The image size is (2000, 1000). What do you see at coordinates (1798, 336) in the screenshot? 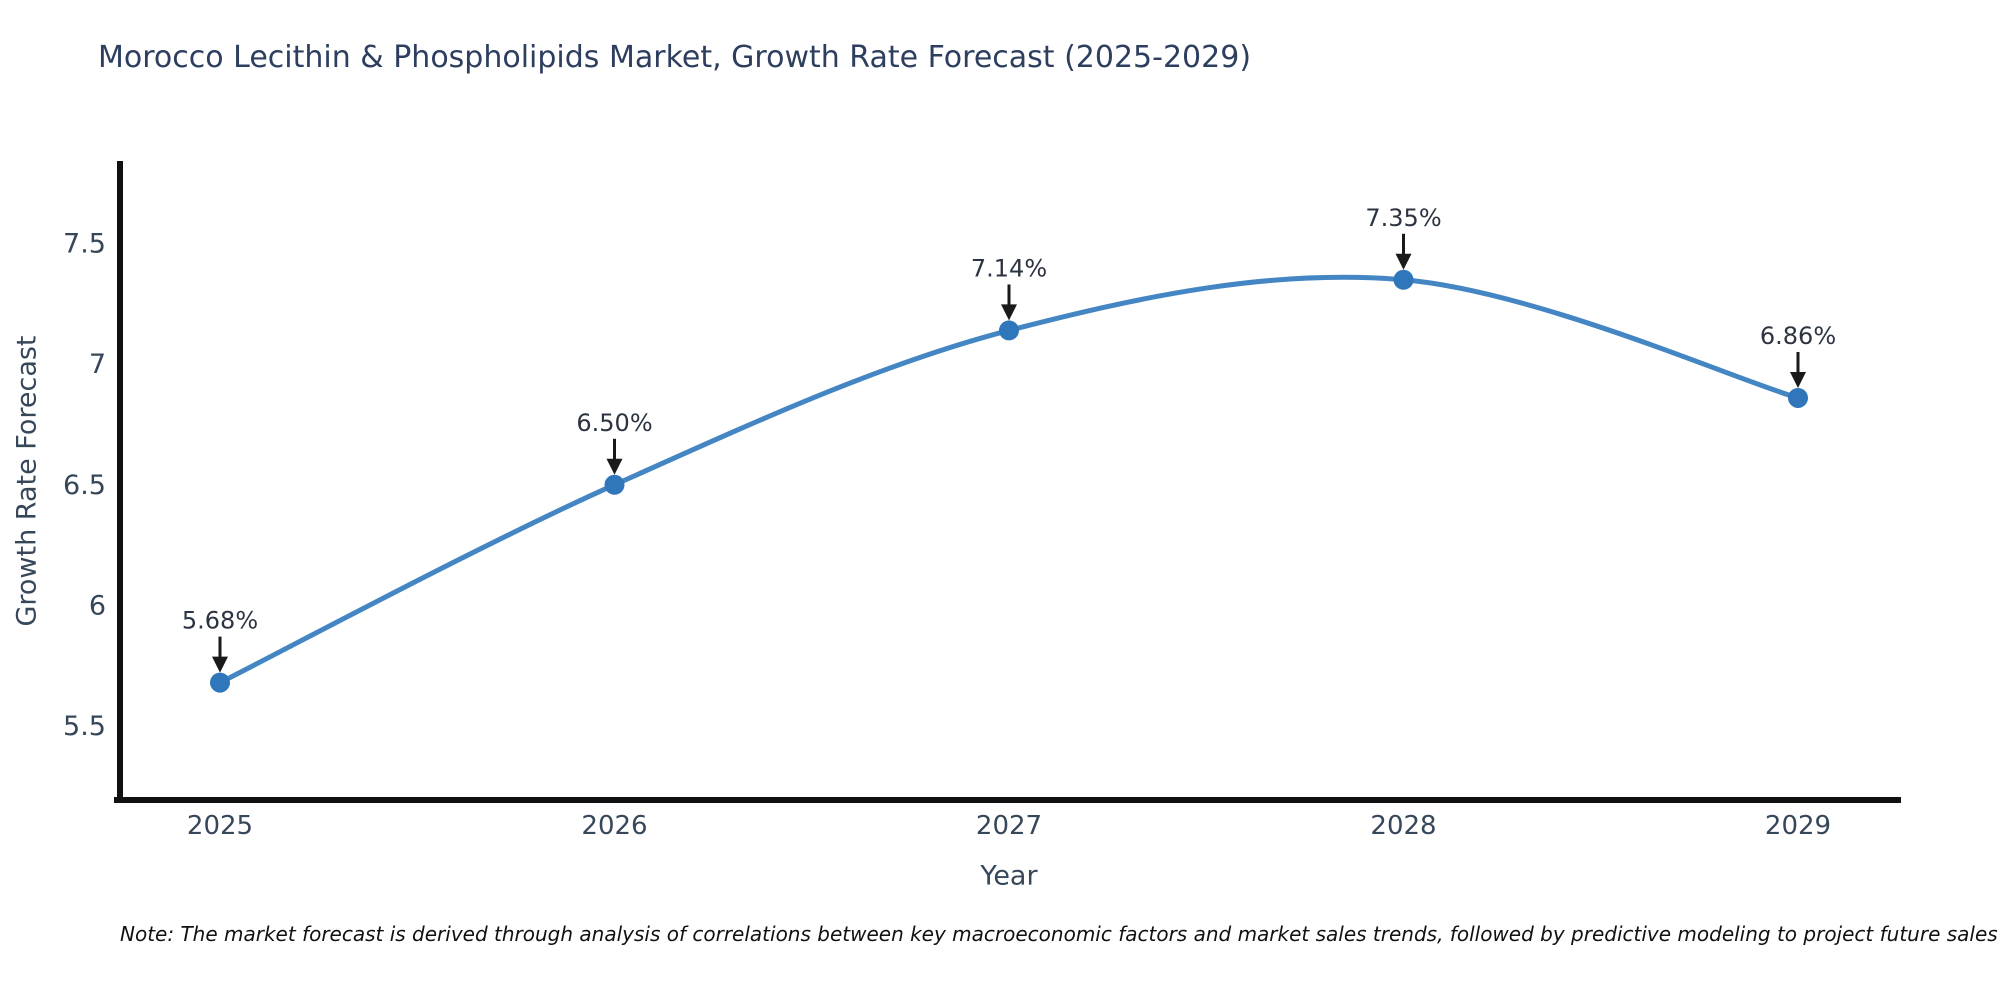
I see `annotation-label: 6.86%` at bounding box center [1798, 336].